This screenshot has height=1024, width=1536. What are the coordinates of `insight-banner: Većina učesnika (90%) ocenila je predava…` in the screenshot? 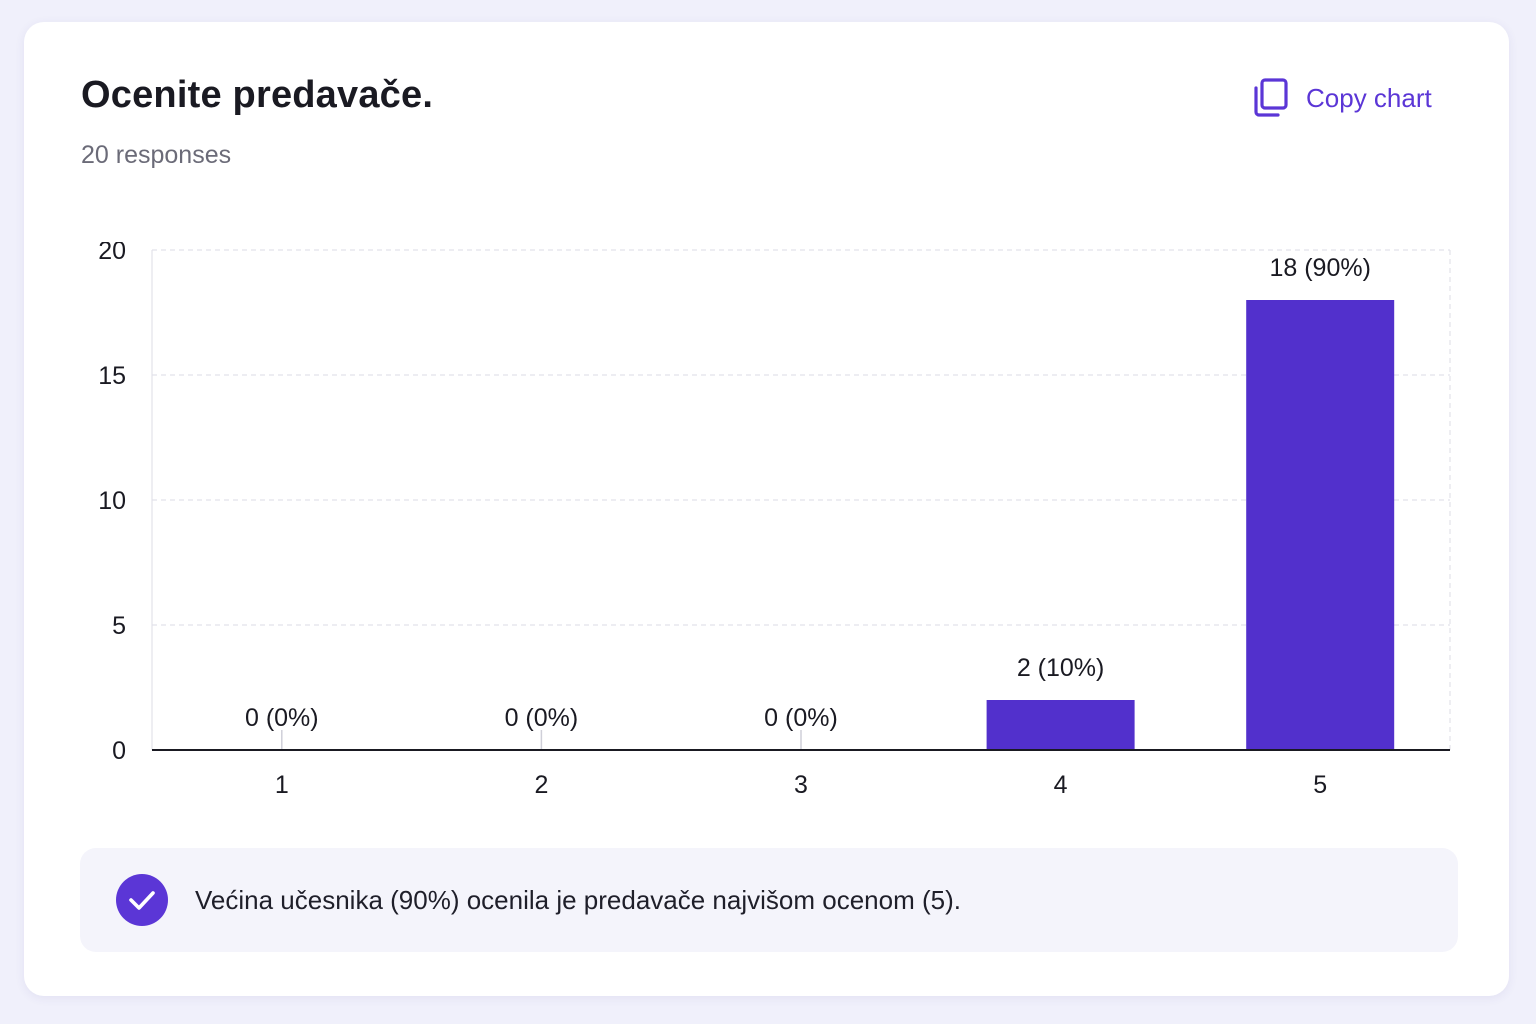 It's located at (769, 900).